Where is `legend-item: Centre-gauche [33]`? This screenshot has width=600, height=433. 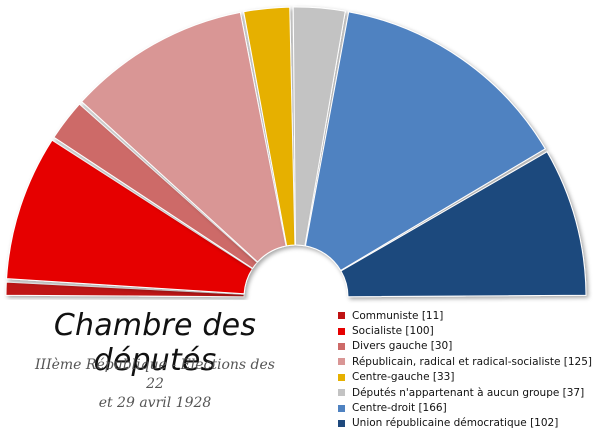
legend-item: Centre-gauche [33] is located at coordinates (465, 377).